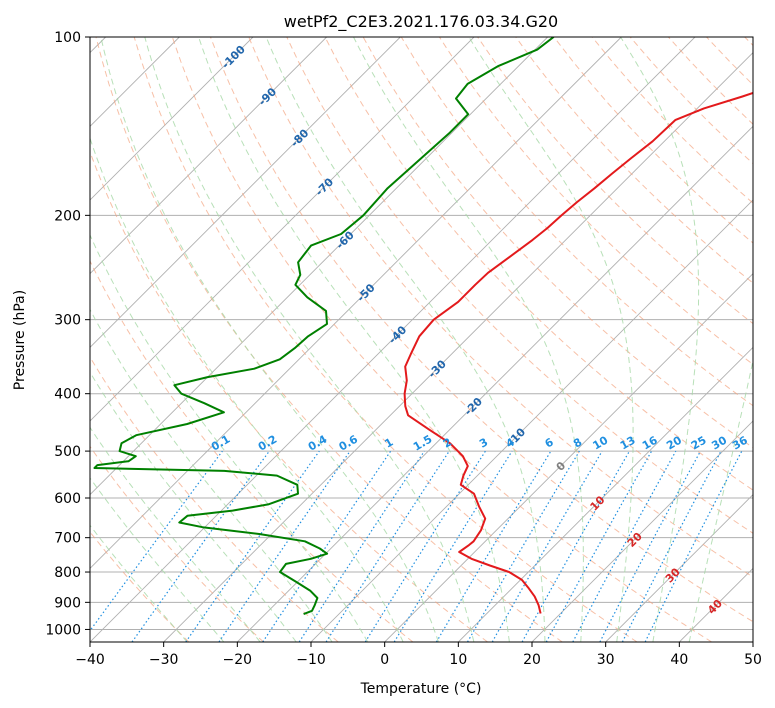 This screenshot has height=708, width=775. I want to click on mixing-ratio-label: 36, so click(740, 442).